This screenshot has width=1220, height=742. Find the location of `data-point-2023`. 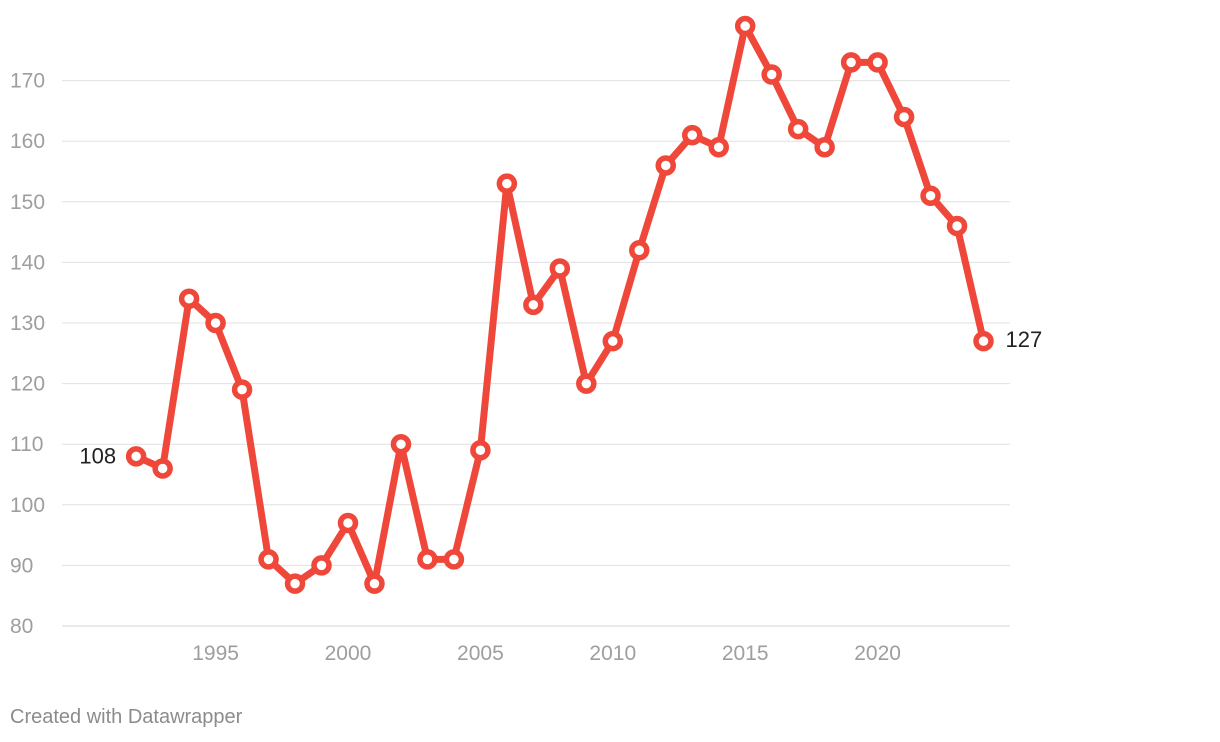

data-point-2023 is located at coordinates (957, 226).